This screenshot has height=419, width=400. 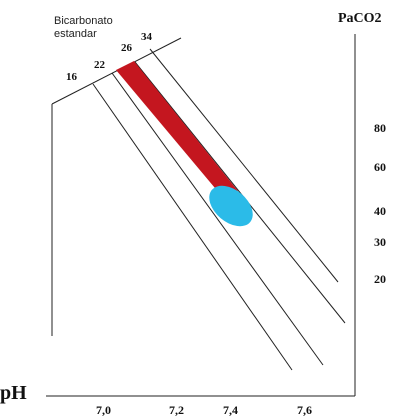 What do you see at coordinates (231, 206) in the screenshot?
I see `normal-zone-ellipse` at bounding box center [231, 206].